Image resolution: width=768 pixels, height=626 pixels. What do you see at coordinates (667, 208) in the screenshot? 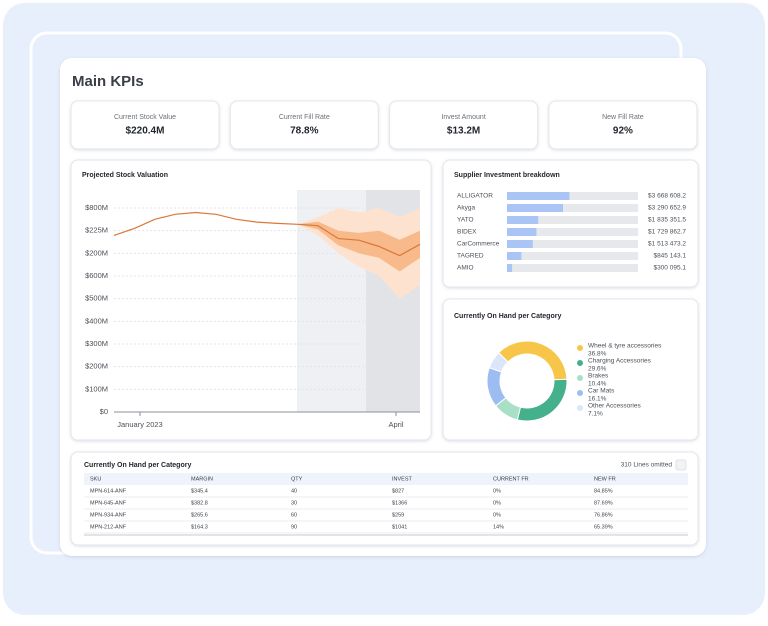
I see `value-label: $3 290 652.9` at bounding box center [667, 208].